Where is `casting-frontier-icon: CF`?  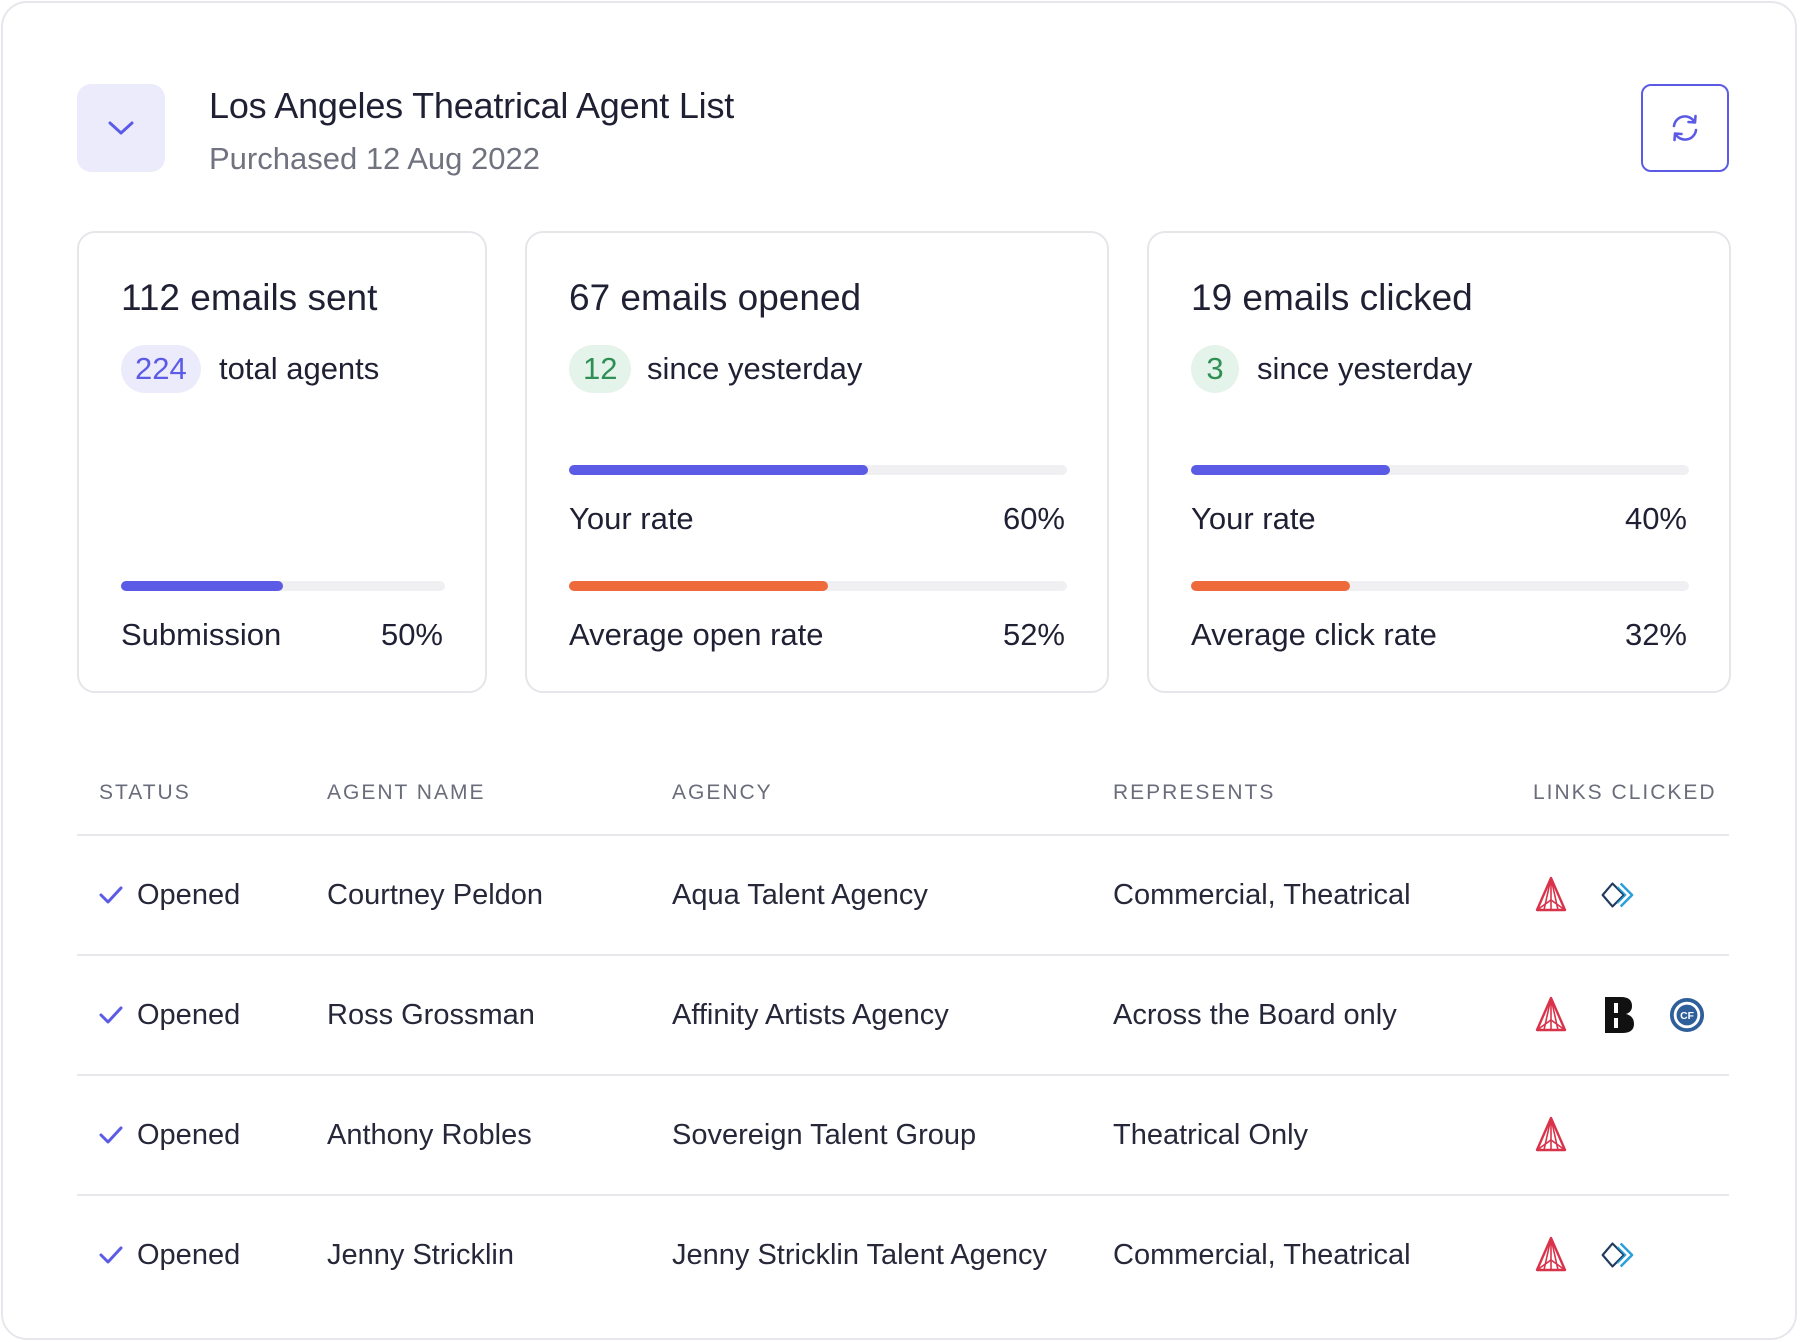
casting-frontier-icon: CF is located at coordinates (1687, 1015).